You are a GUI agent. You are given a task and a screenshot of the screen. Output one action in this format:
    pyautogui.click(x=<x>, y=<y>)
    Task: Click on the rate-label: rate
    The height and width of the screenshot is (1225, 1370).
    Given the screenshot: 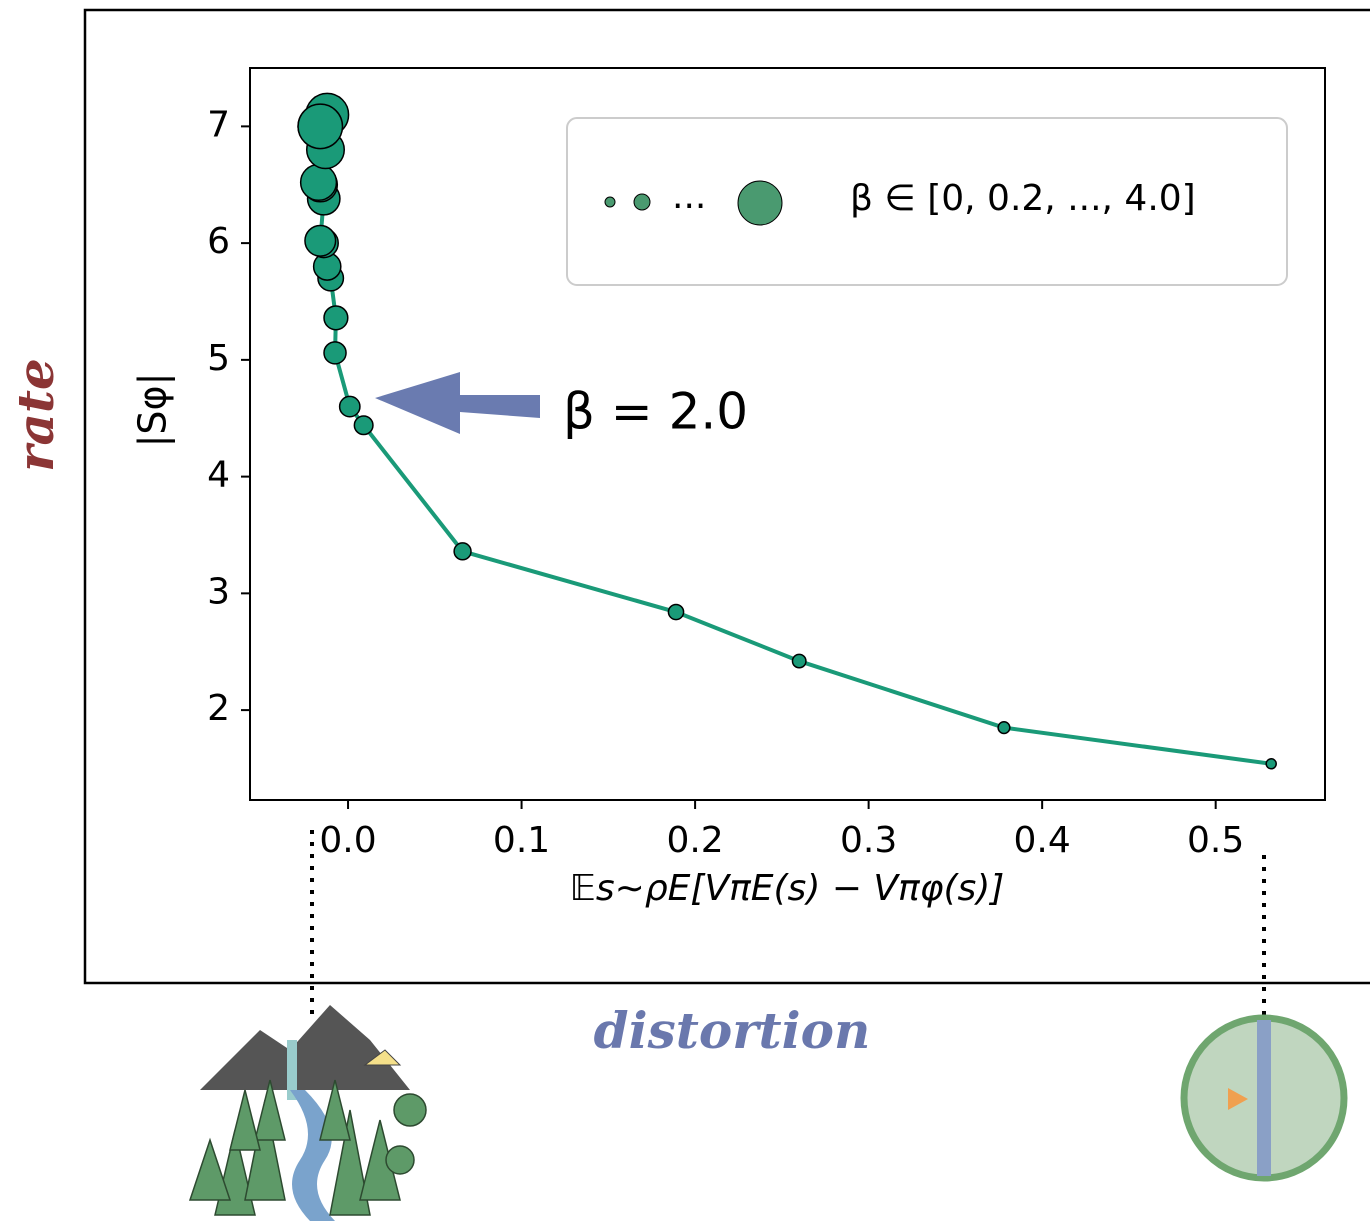 What is the action you would take?
    pyautogui.click(x=35, y=415)
    